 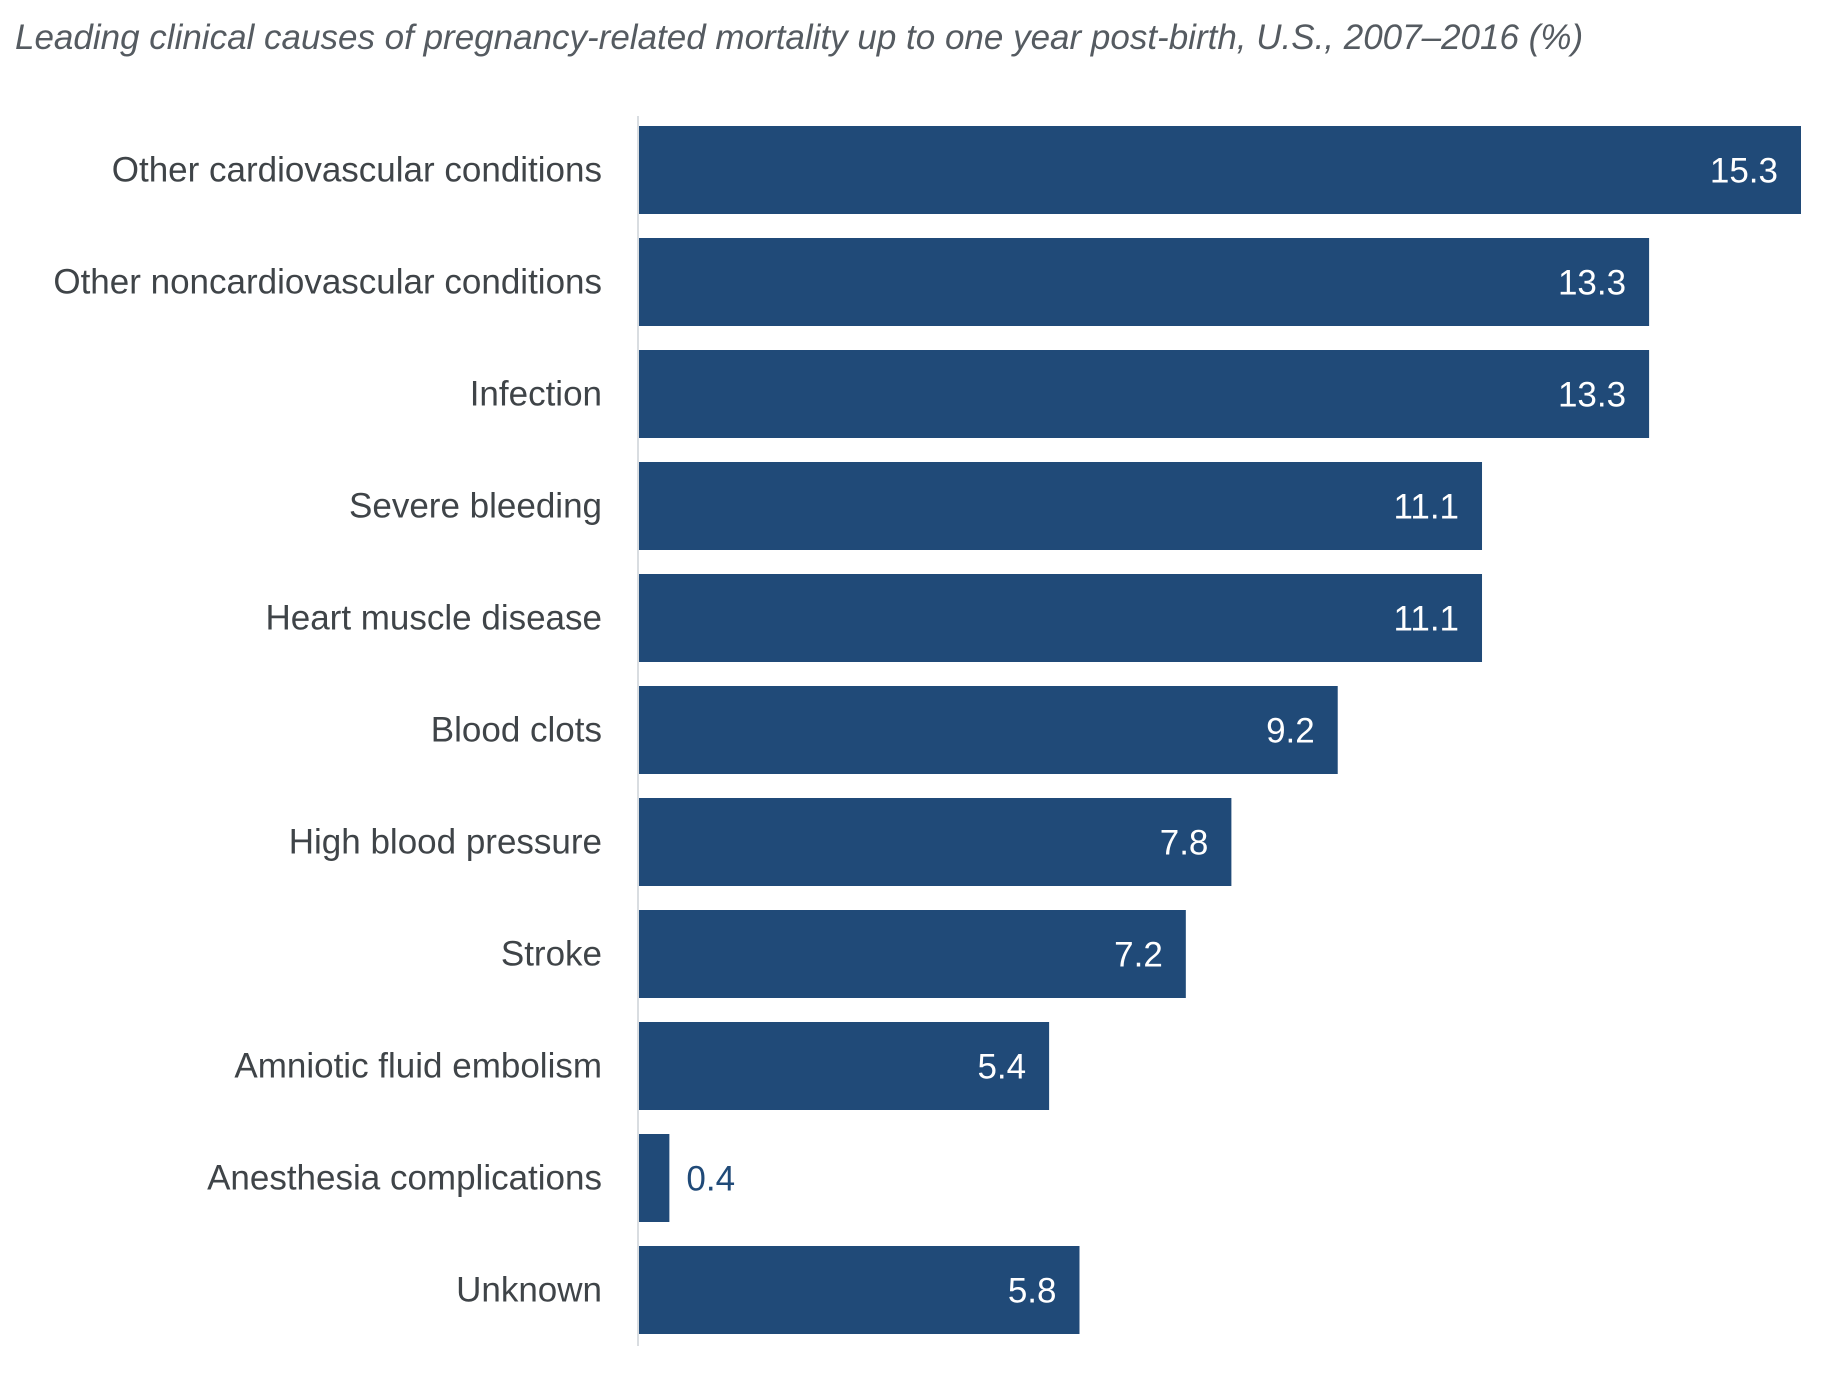 I want to click on data-label: 9.2, so click(x=1290, y=731).